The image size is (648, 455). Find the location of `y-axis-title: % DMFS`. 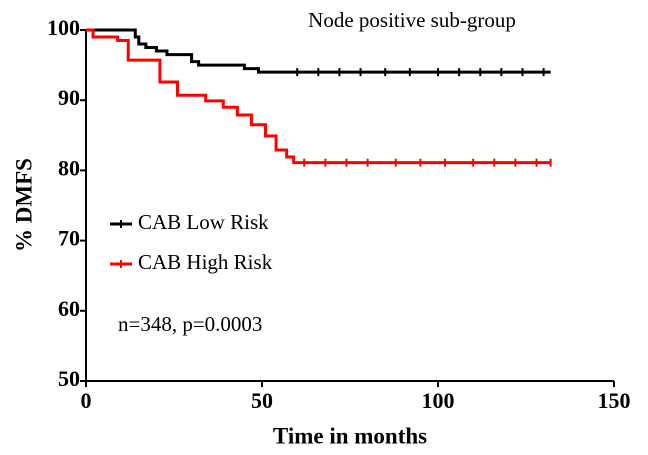

y-axis-title: % DMFS is located at coordinates (23, 205).